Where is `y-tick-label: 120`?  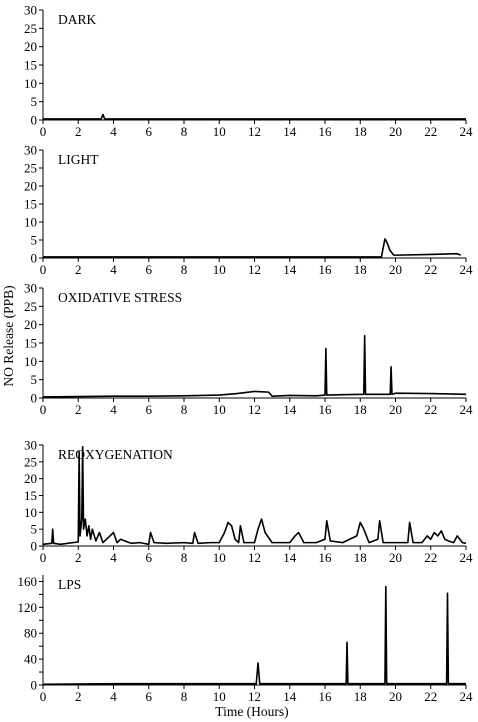
y-tick-label: 120 is located at coordinates (28, 607).